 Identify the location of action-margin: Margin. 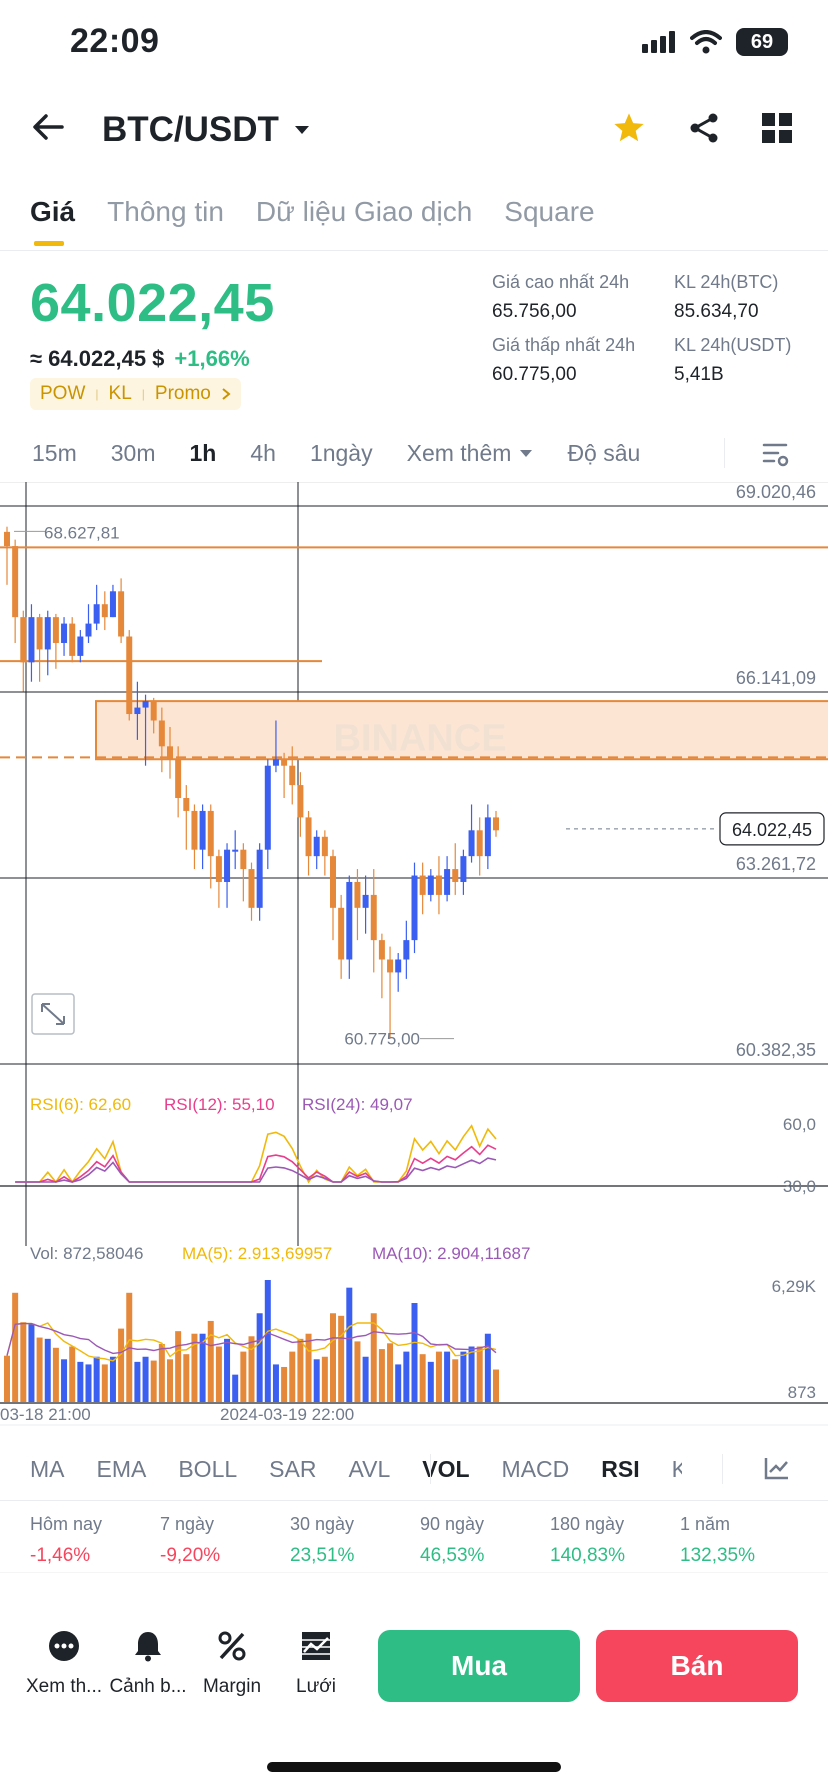
(232, 1664).